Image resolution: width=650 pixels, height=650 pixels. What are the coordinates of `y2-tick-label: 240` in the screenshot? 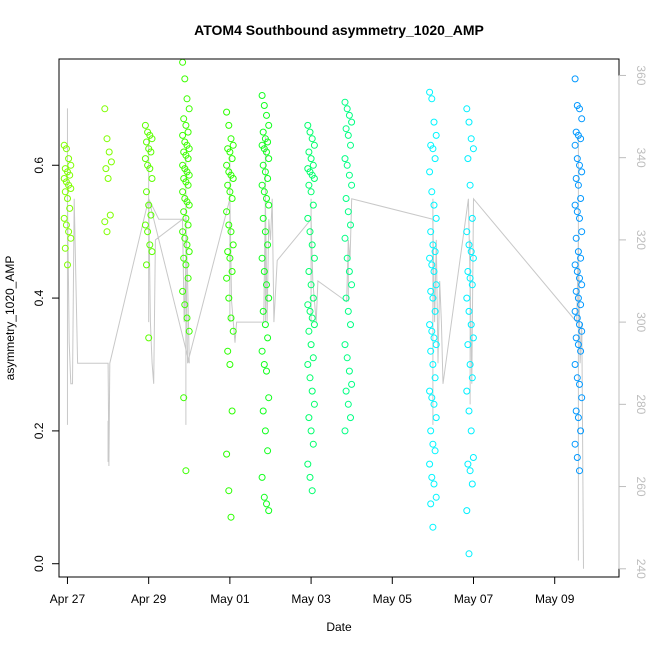 It's located at (641, 569).